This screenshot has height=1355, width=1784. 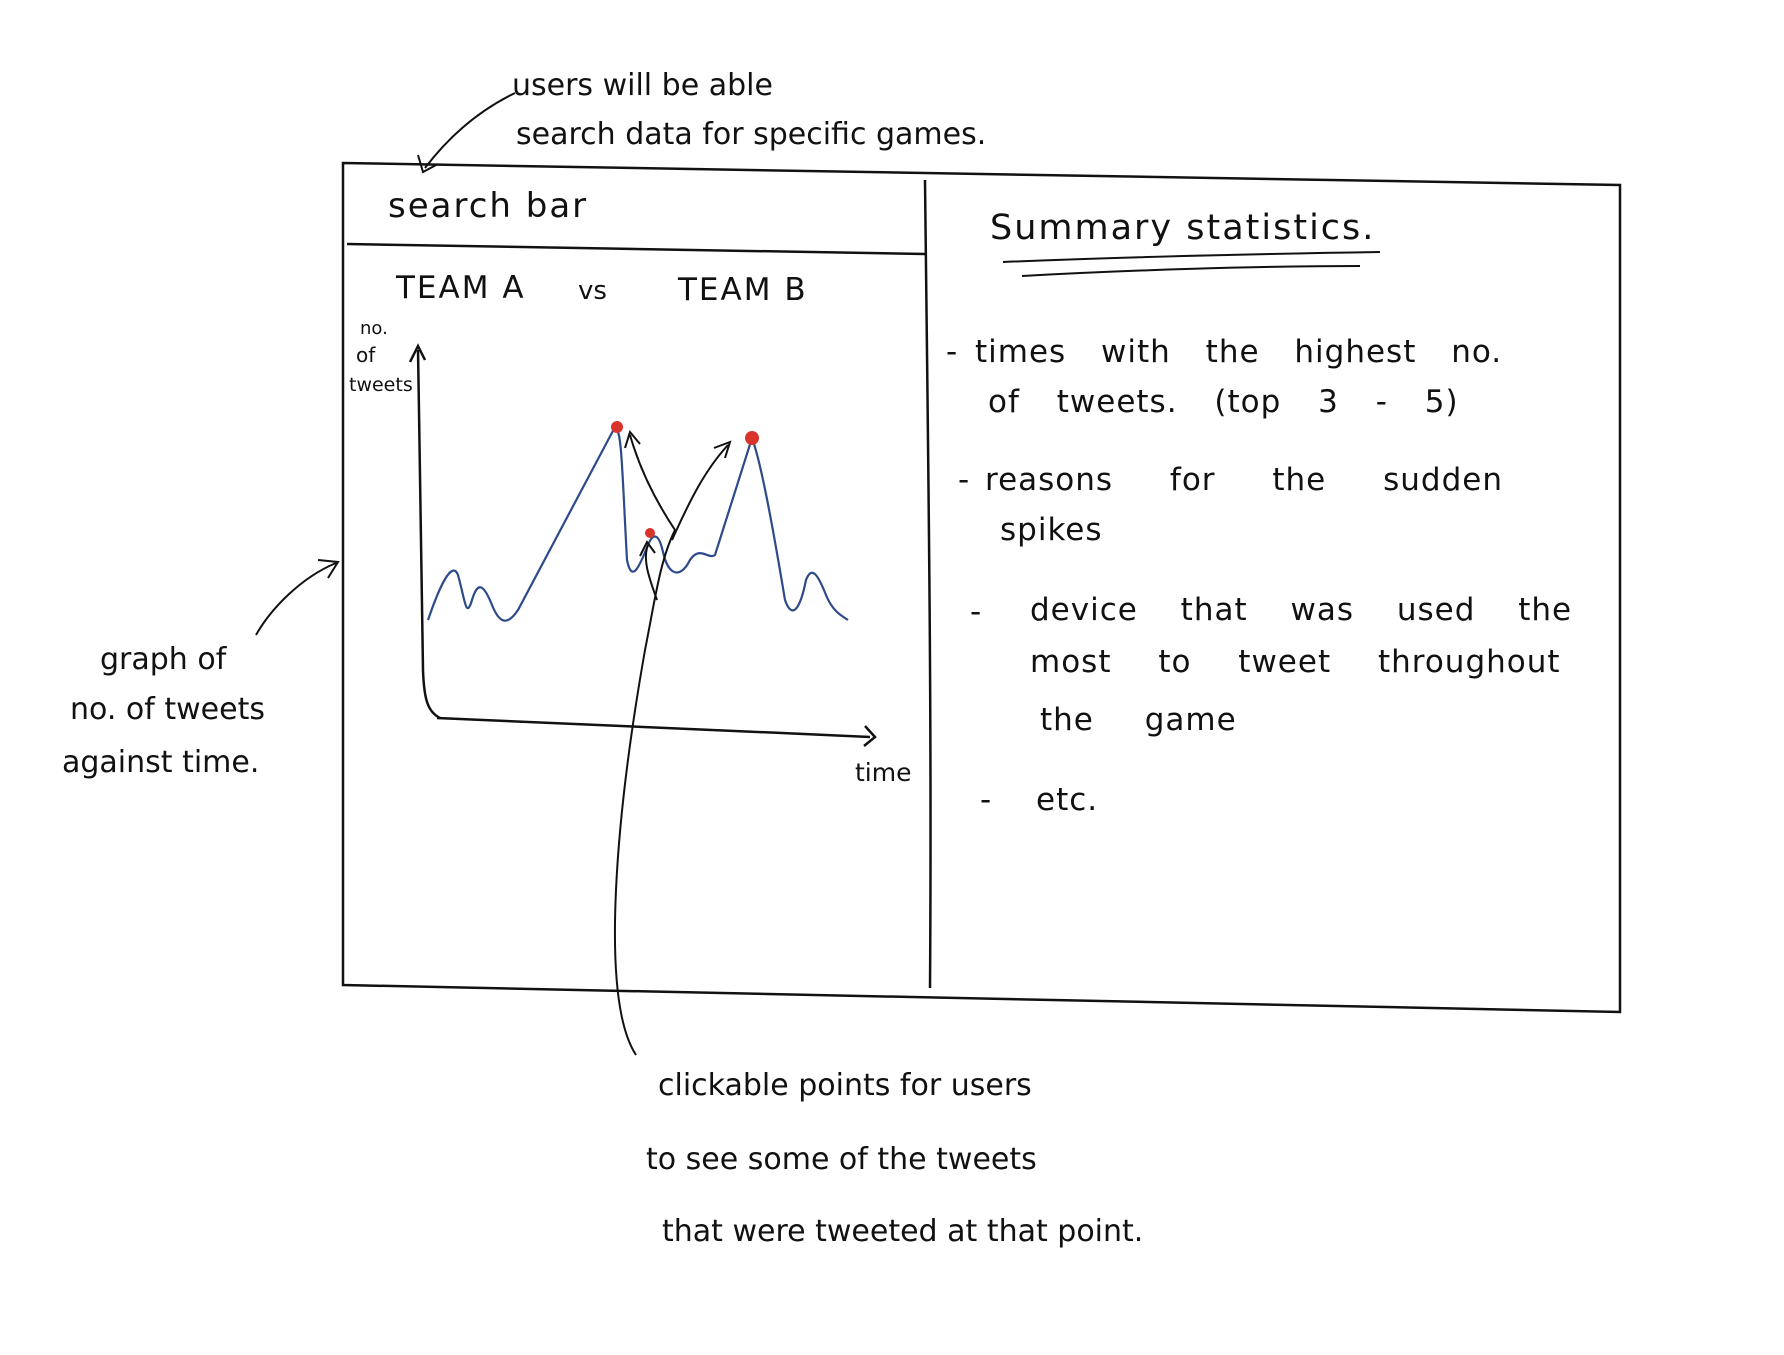 I want to click on arrow-to-point-2-head, so click(x=647, y=548).